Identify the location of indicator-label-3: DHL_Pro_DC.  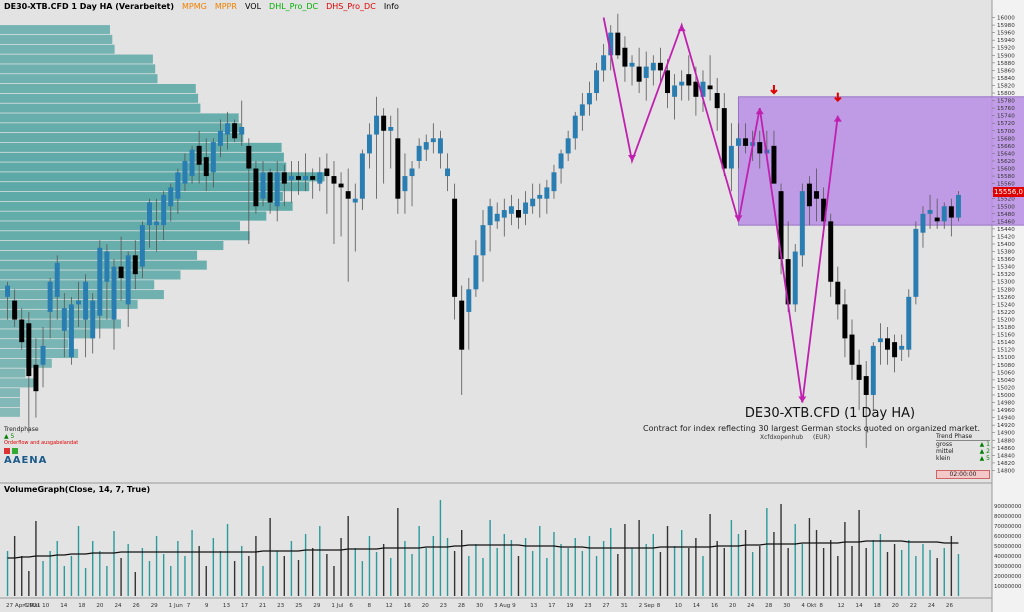
(294, 6).